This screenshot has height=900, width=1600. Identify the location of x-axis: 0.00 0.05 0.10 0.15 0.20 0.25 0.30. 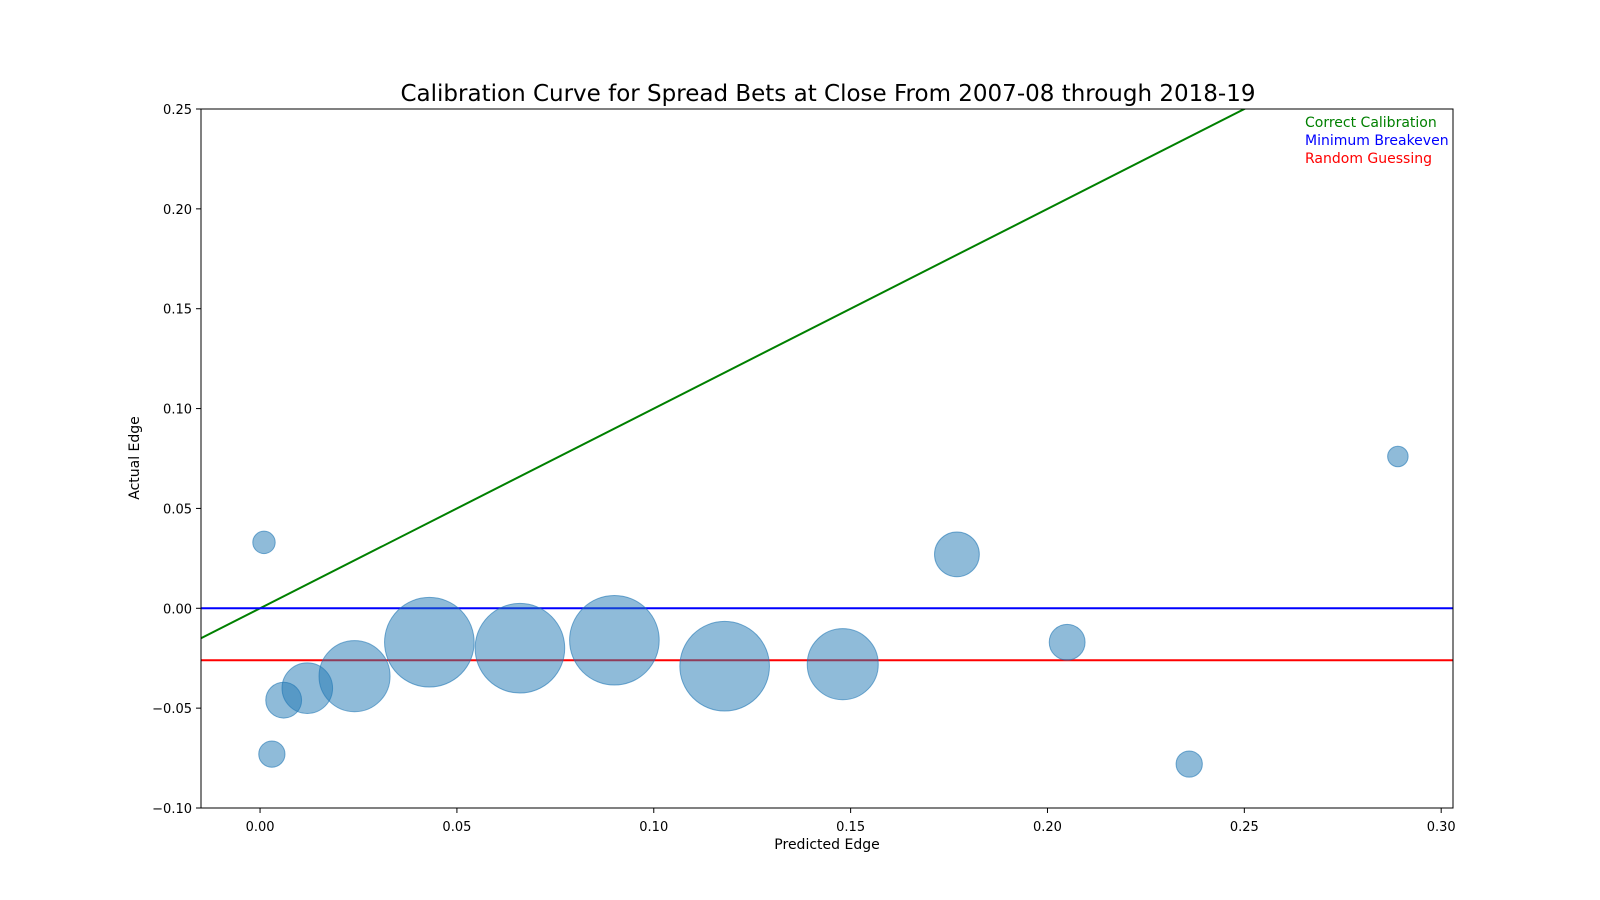
(851, 821).